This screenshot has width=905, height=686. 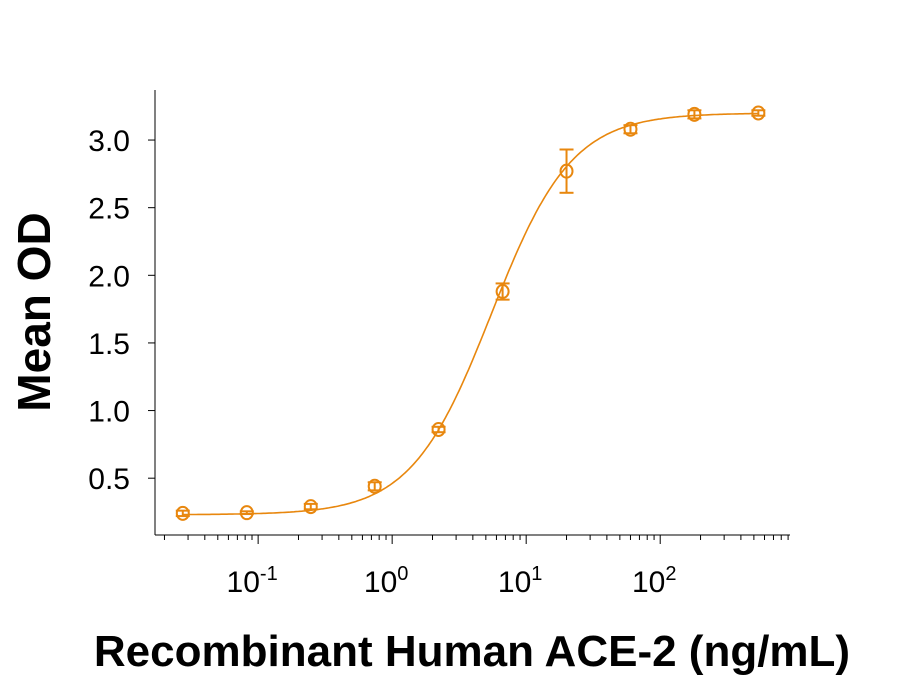 I want to click on x-tick-label: 10⁻¹, so click(x=252, y=581).